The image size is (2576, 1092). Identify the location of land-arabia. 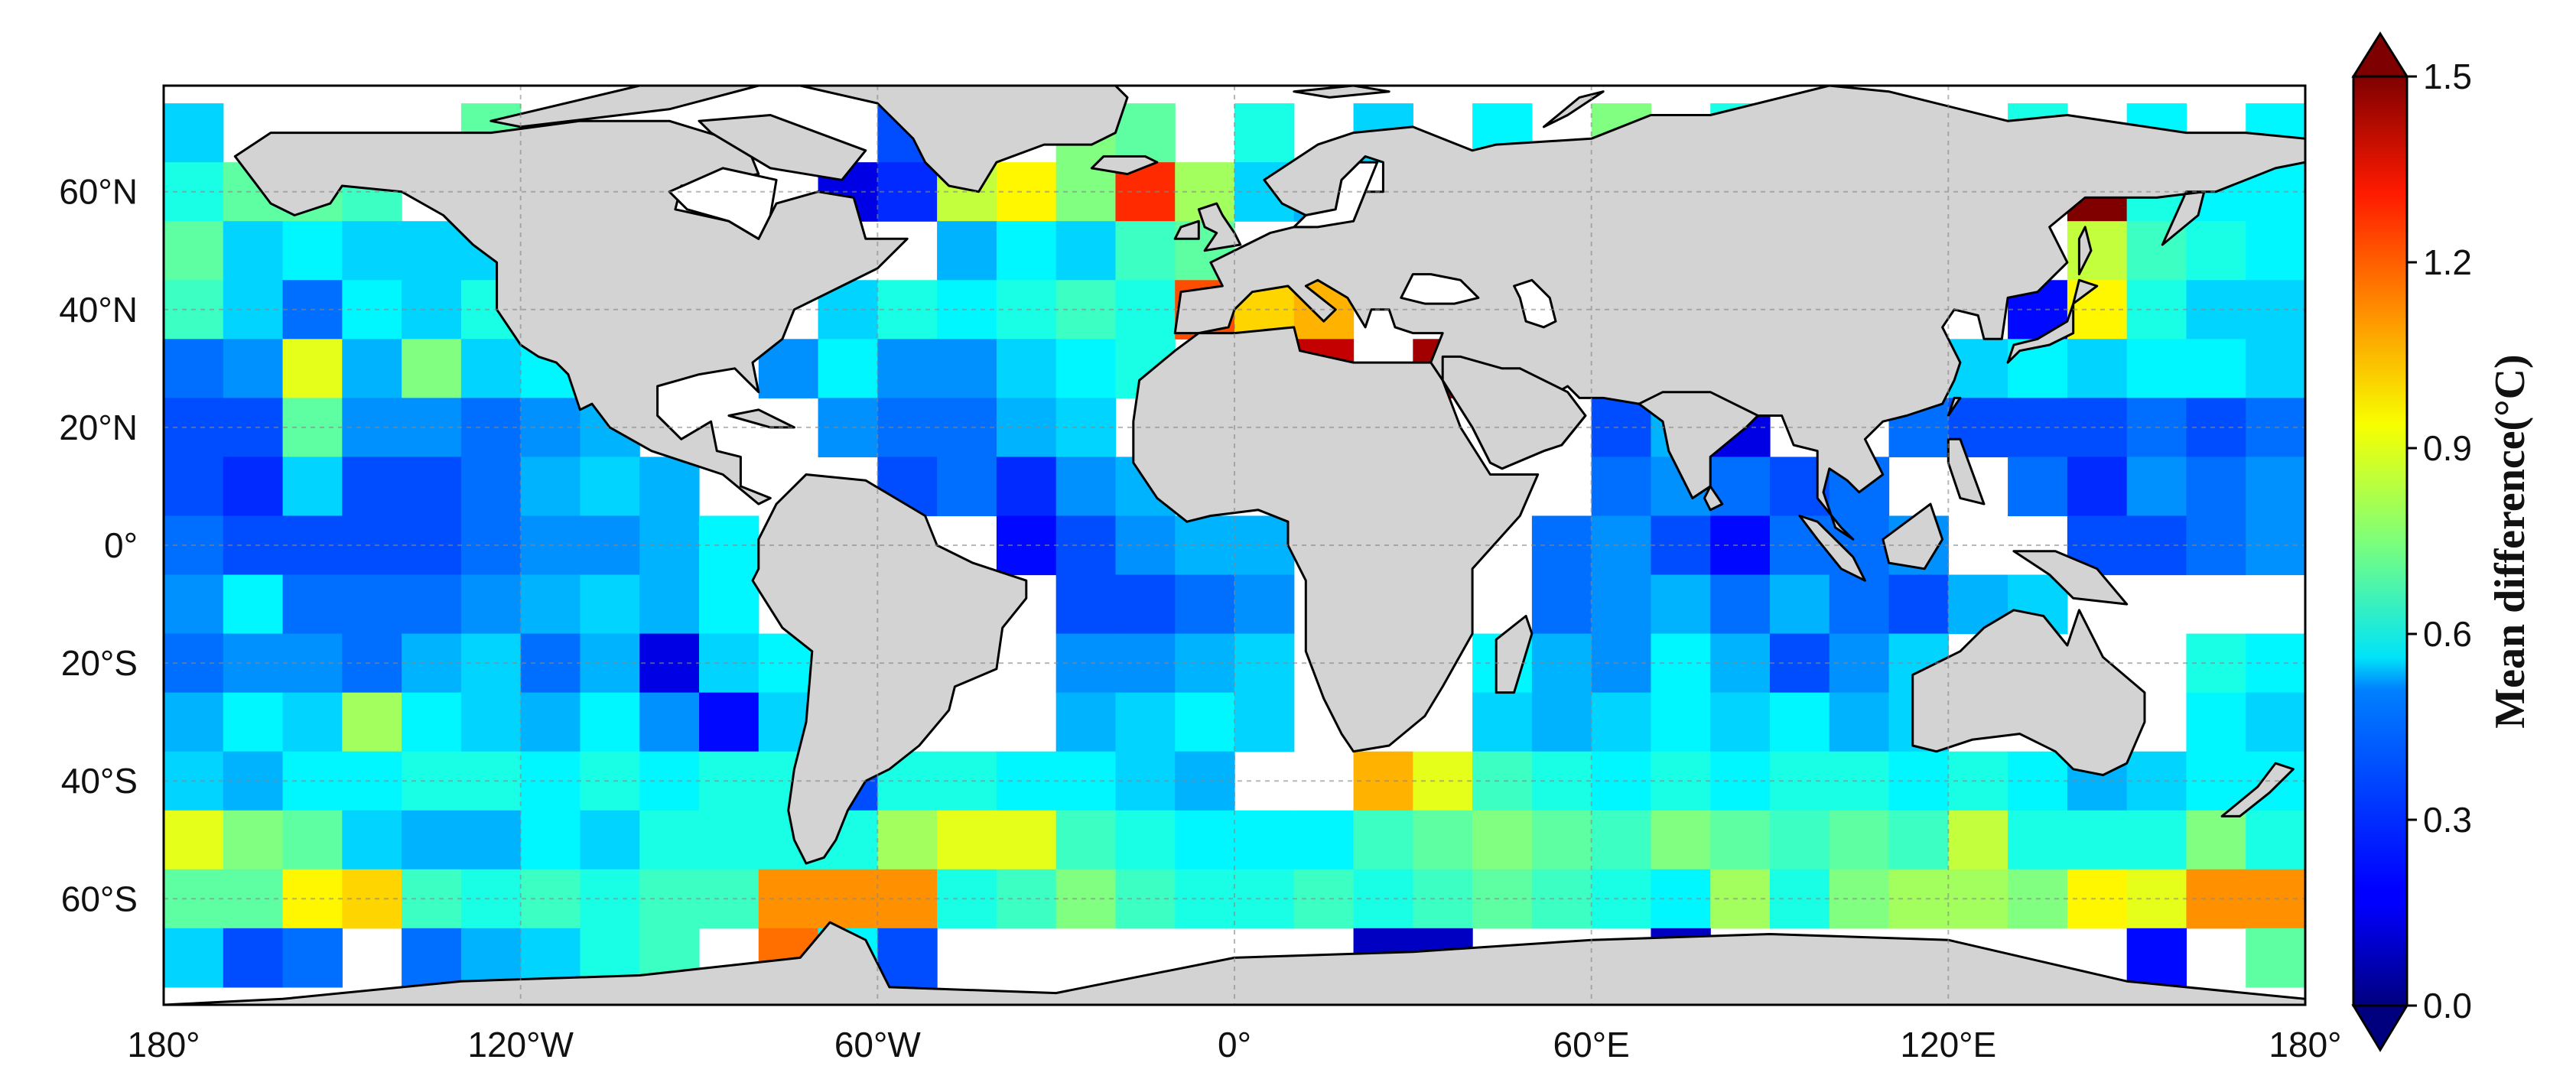
(1514, 412).